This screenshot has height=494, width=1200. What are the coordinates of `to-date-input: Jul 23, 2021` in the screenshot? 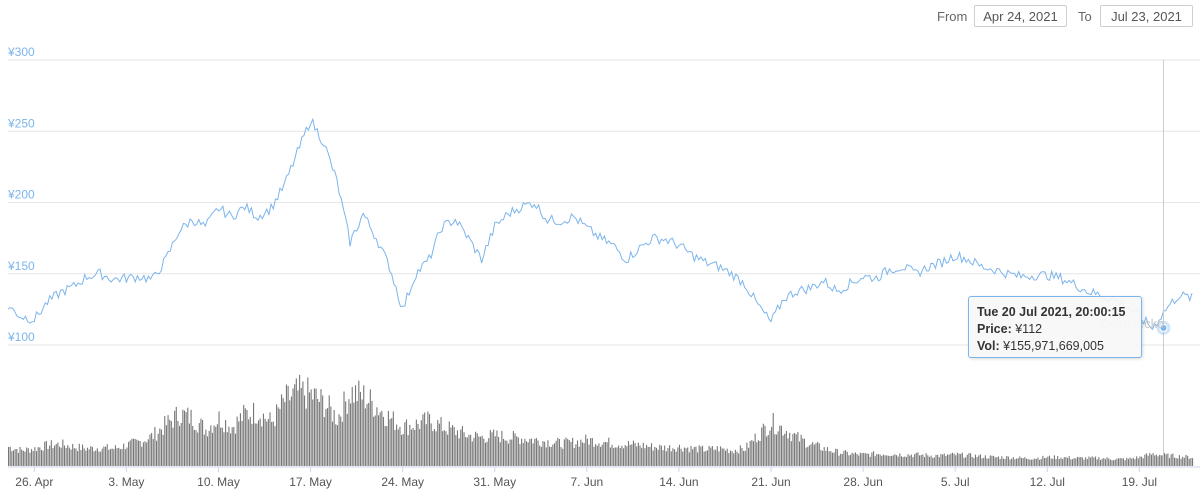 It's located at (1146, 16).